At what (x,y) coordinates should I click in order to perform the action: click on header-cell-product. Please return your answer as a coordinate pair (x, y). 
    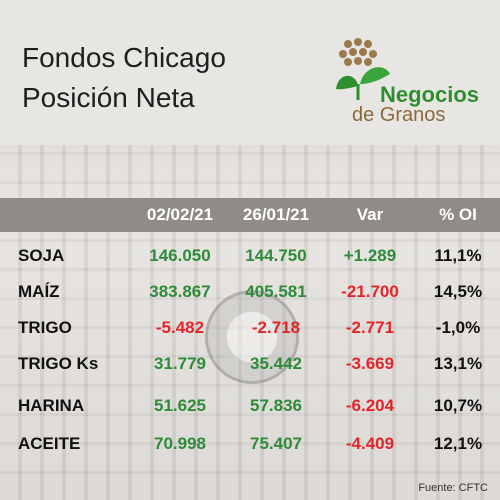
    Looking at the image, I should click on (78, 215).